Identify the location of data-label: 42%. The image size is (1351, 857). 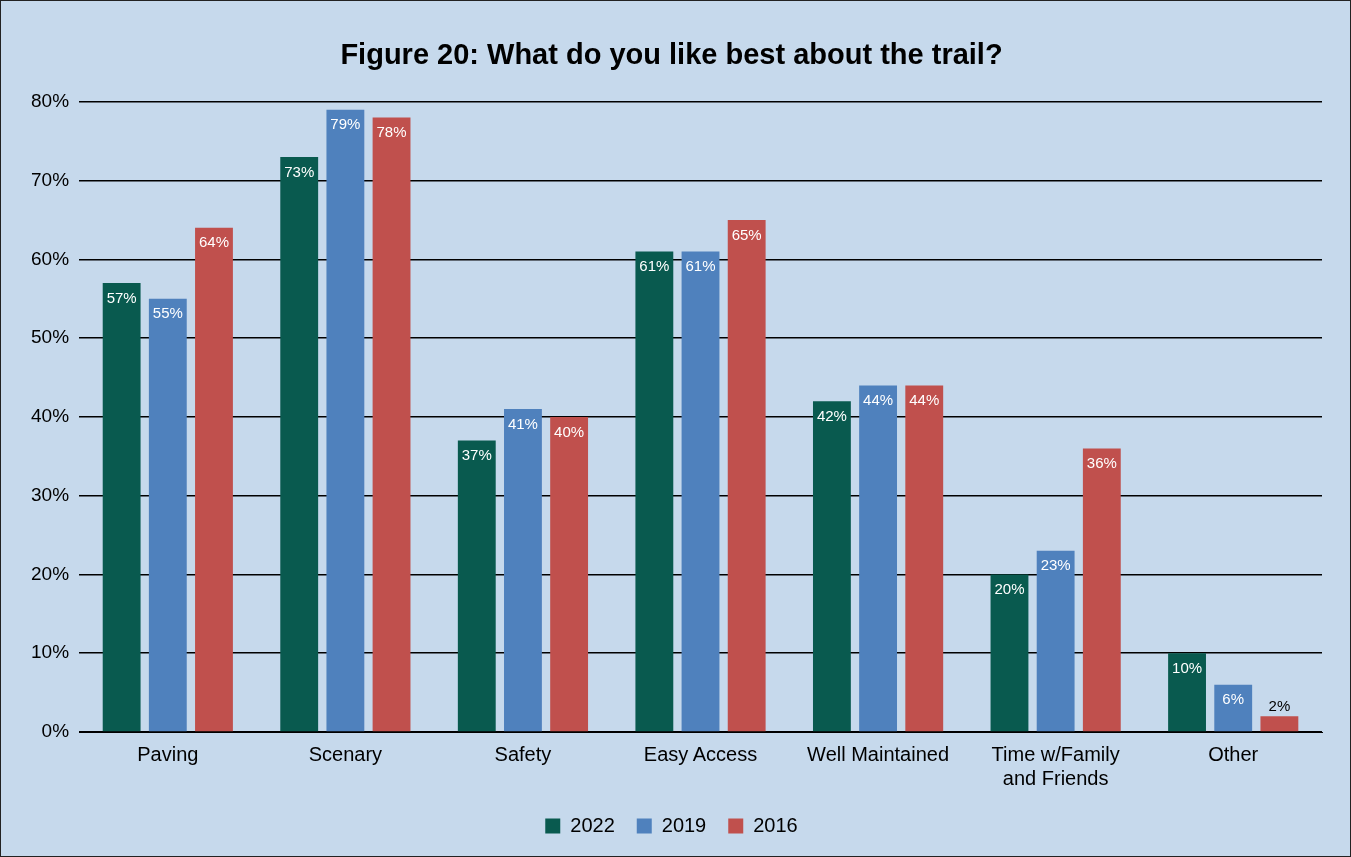
(831, 415).